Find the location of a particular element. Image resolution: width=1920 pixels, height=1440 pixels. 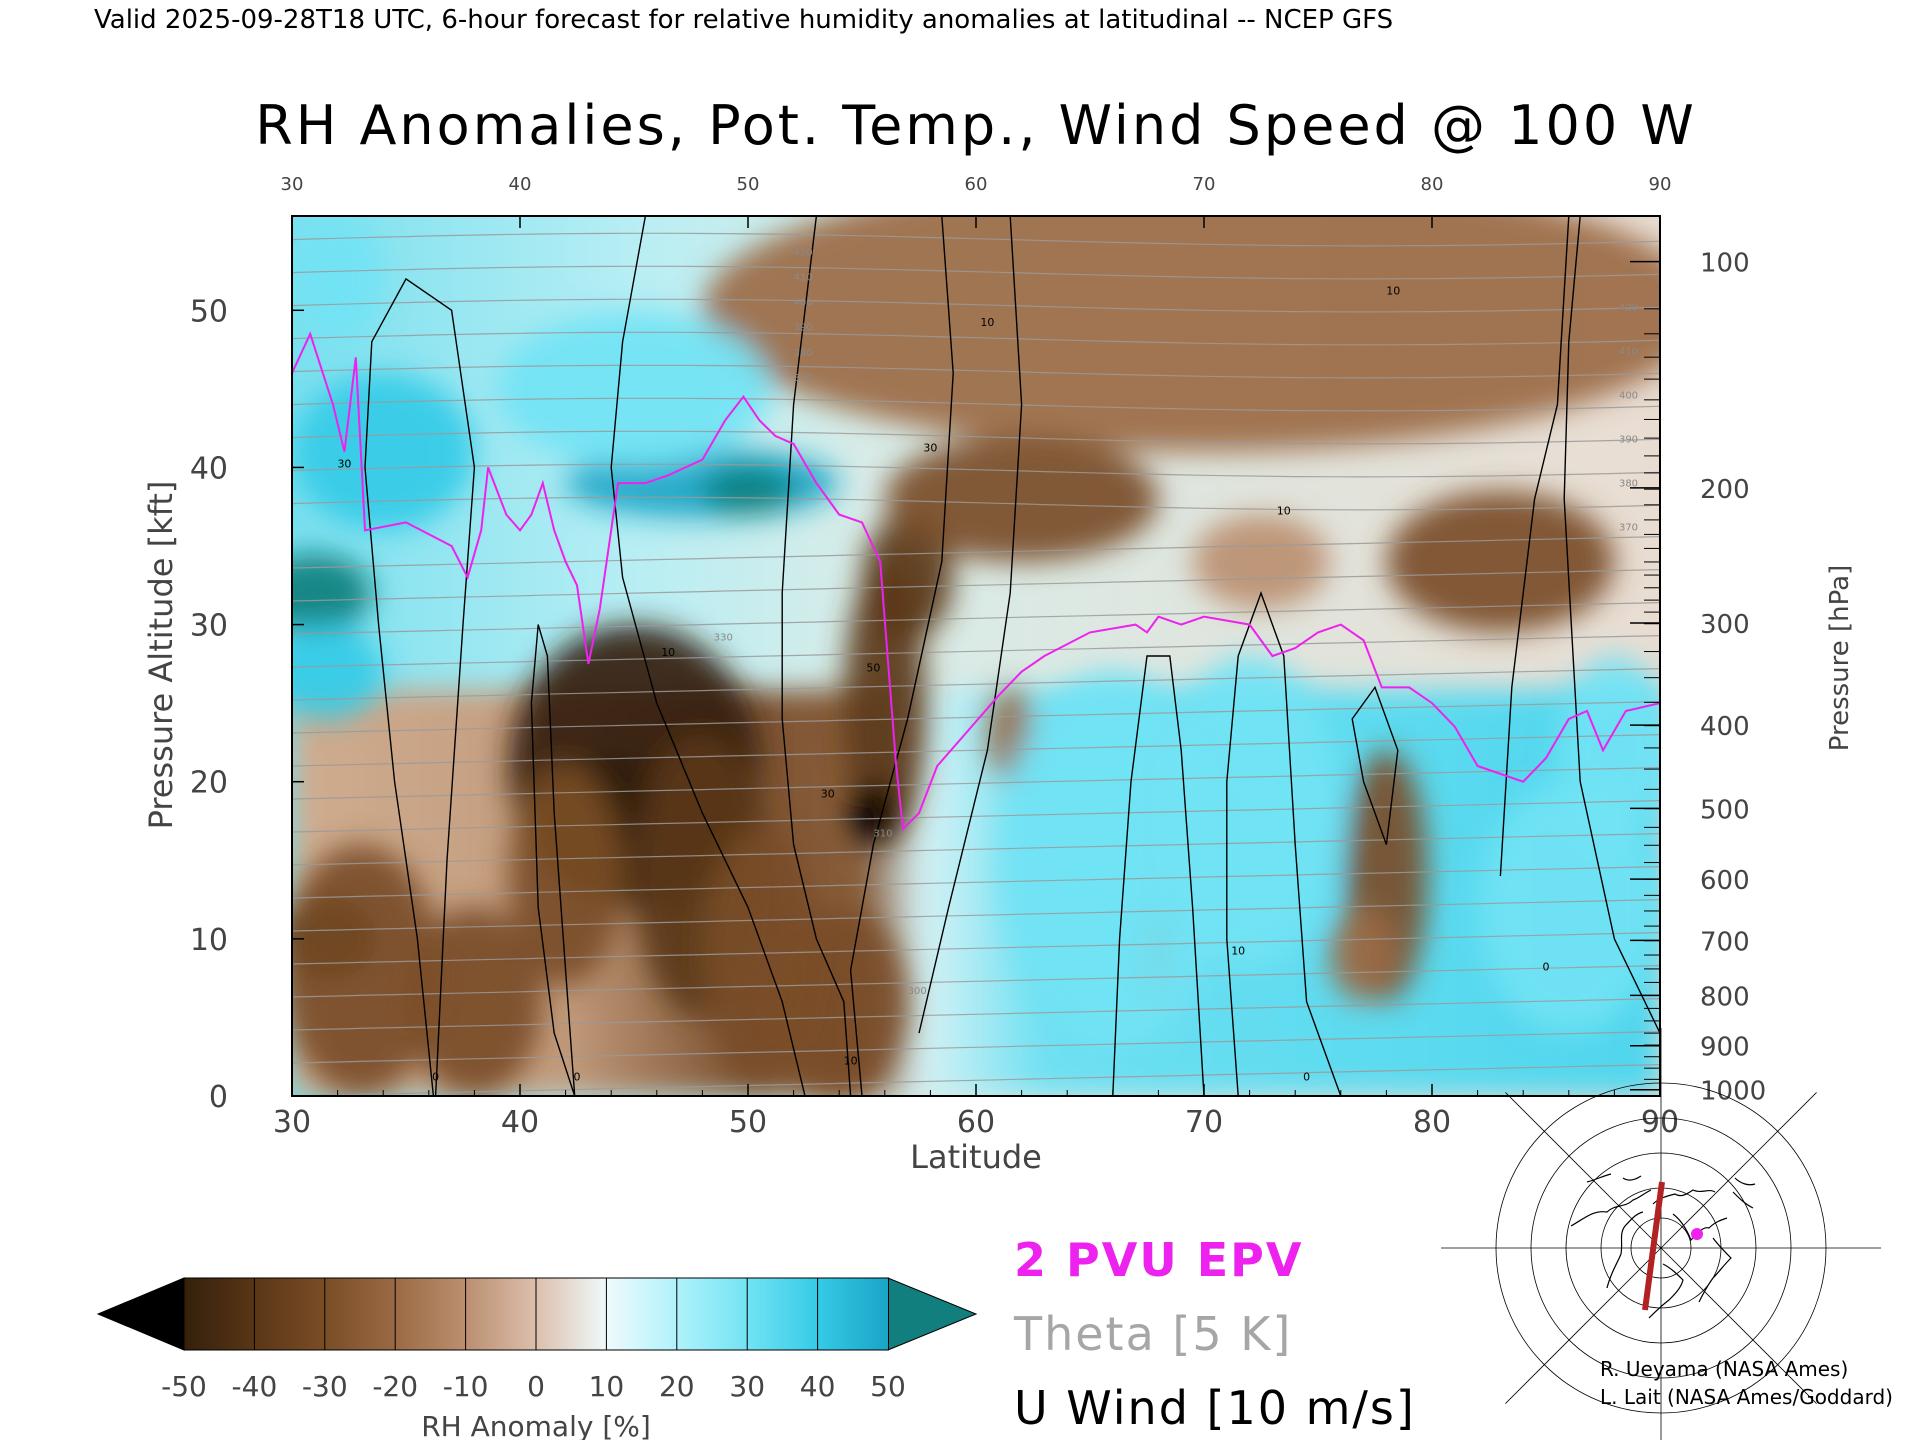

theta-contour-label: 390 is located at coordinates (803, 328).